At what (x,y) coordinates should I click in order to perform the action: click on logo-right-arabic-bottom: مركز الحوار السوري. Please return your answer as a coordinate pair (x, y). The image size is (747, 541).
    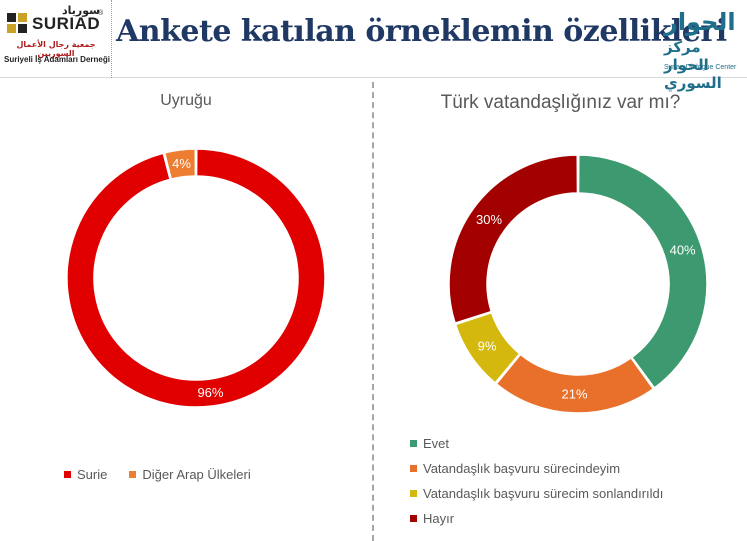
    Looking at the image, I should click on (693, 65).